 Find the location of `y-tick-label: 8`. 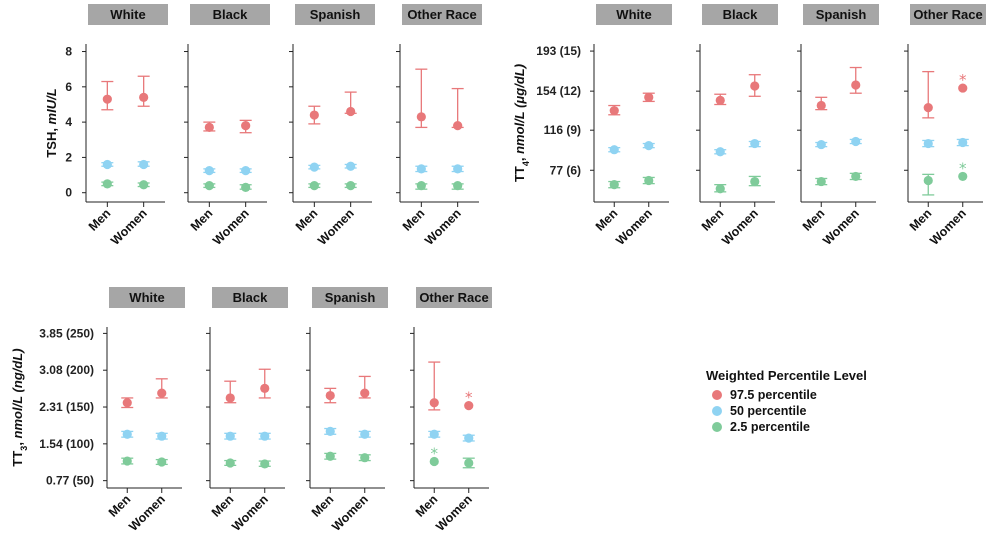

y-tick-label: 8 is located at coordinates (68, 52).